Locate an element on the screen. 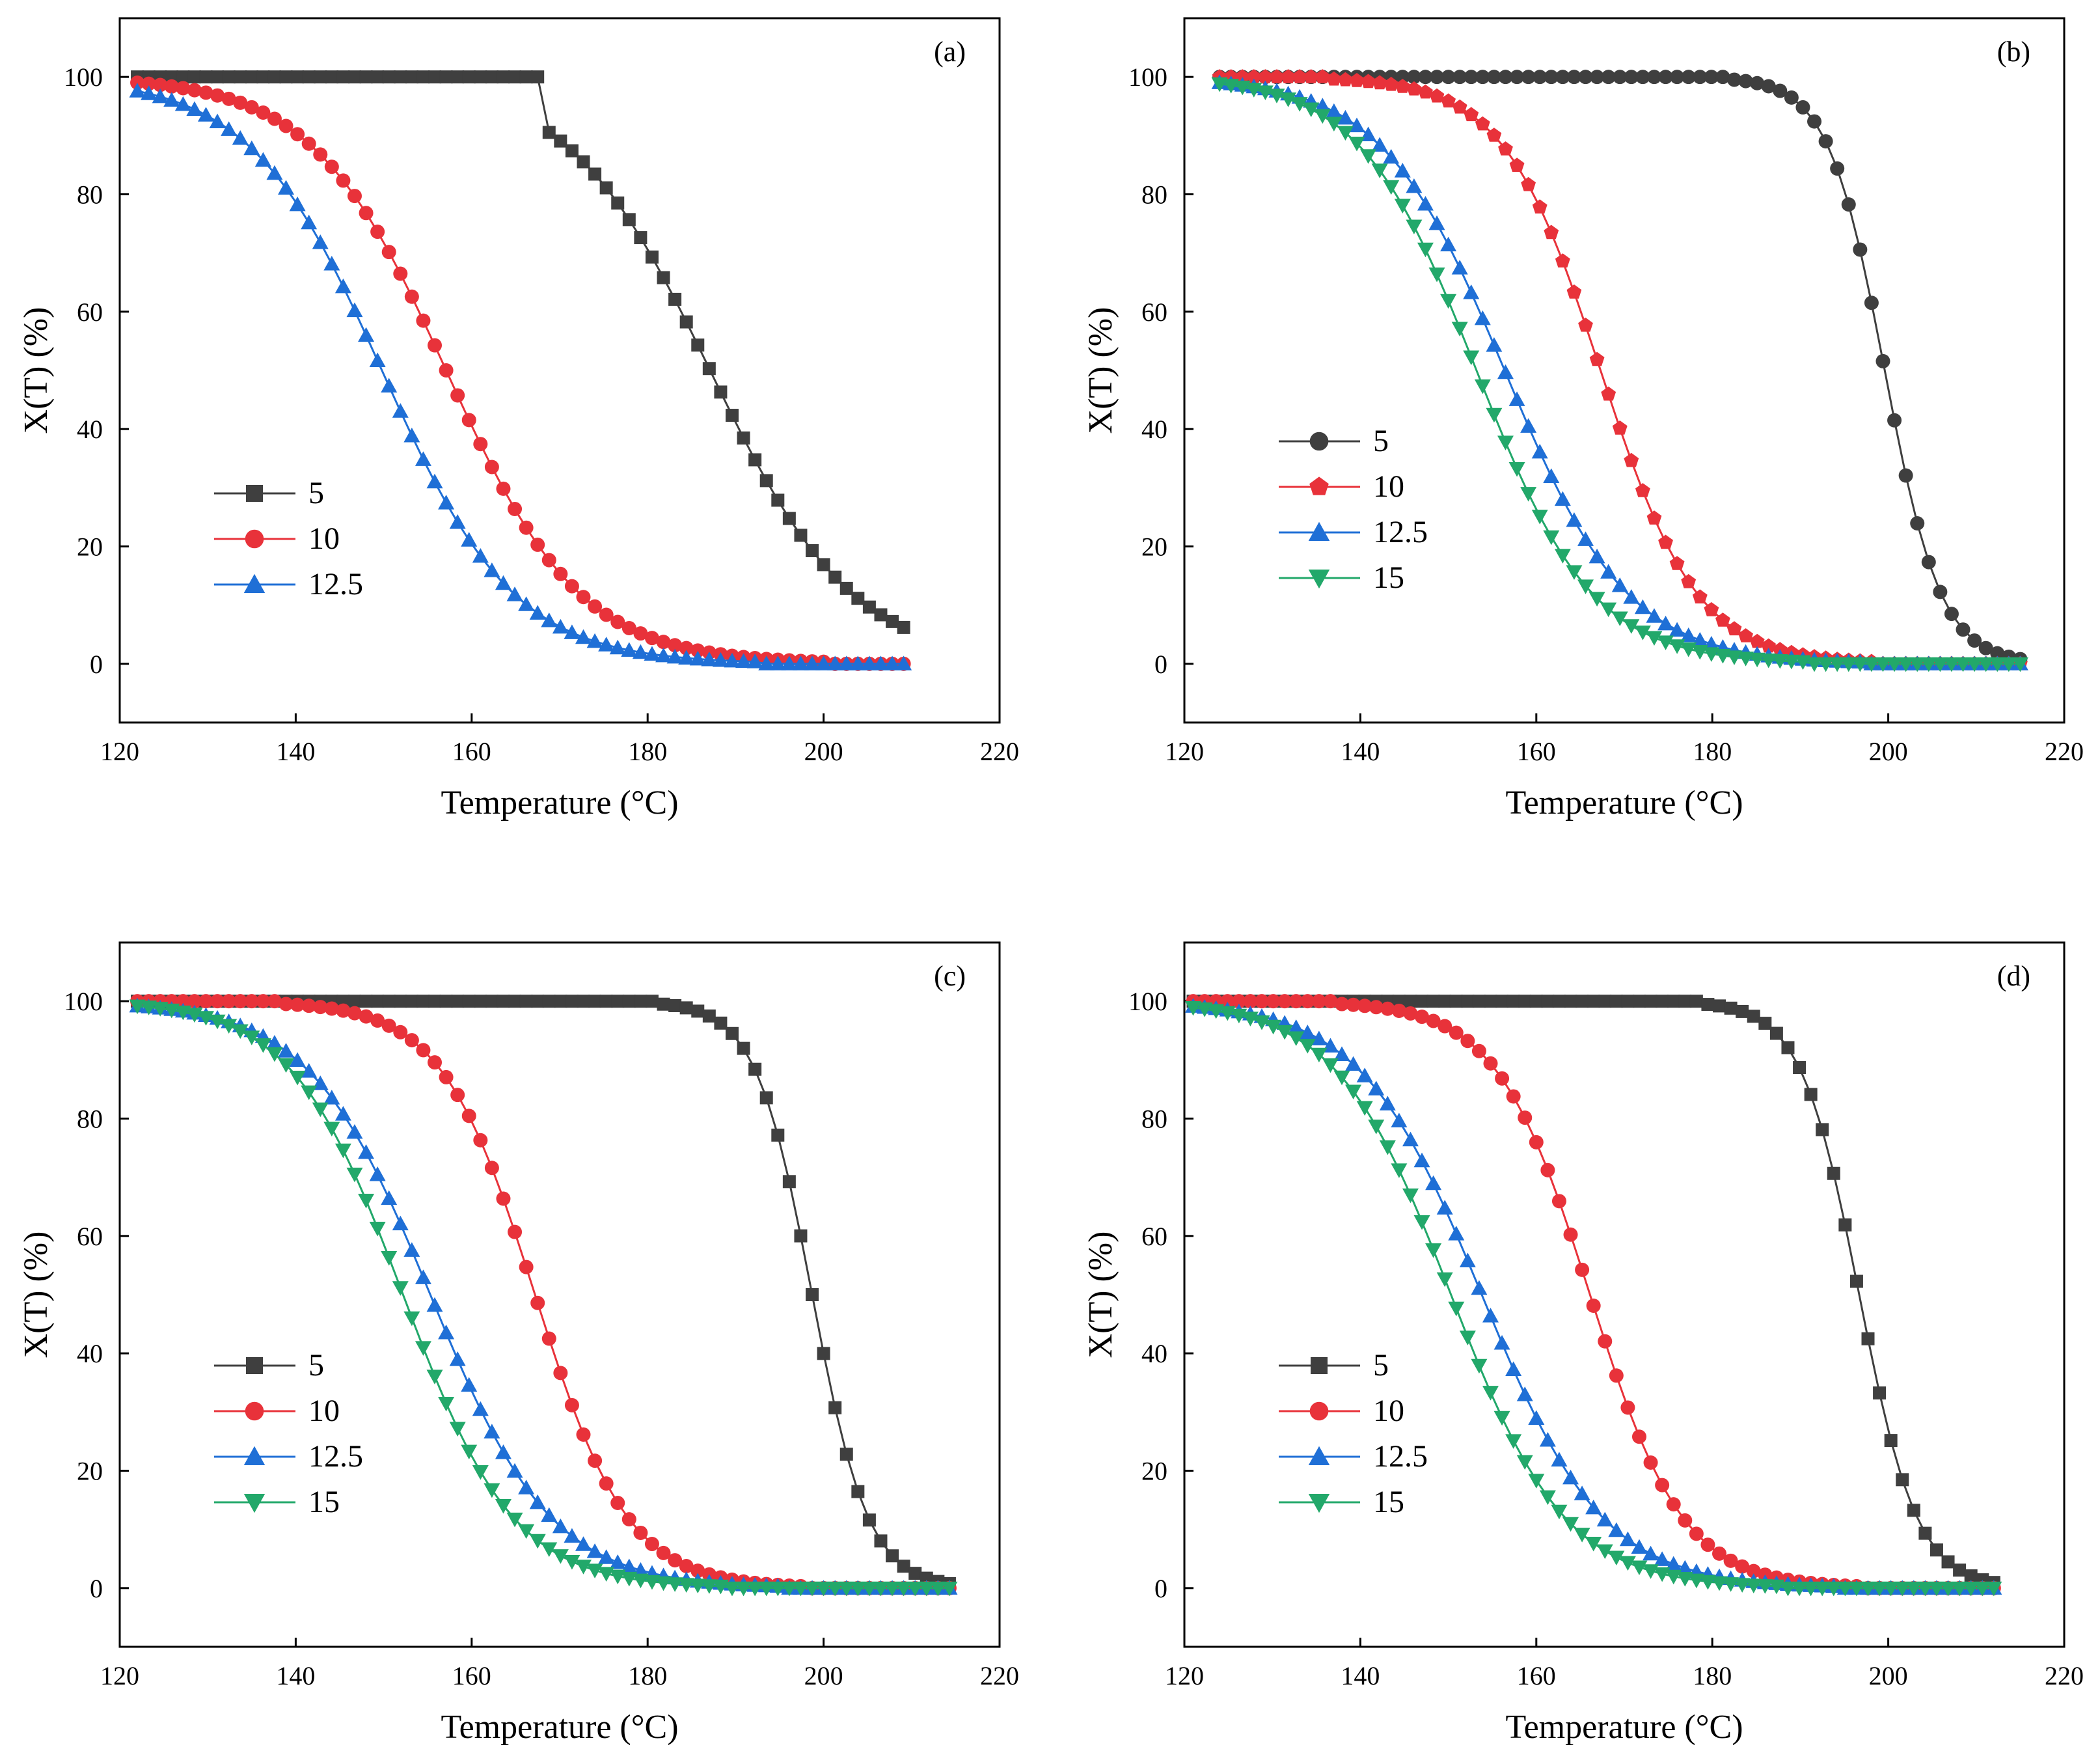 Image resolution: width=2100 pixels, height=1762 pixels. y-tick-label: 80 is located at coordinates (1154, 195).